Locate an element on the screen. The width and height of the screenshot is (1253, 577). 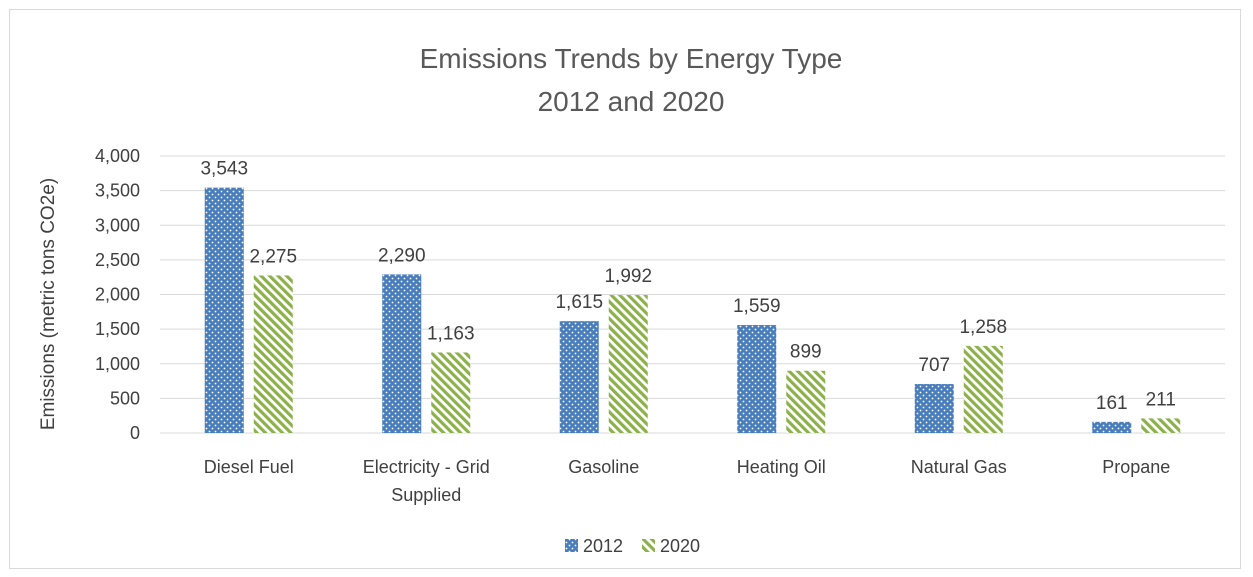
data-label: 211 is located at coordinates (1161, 399).